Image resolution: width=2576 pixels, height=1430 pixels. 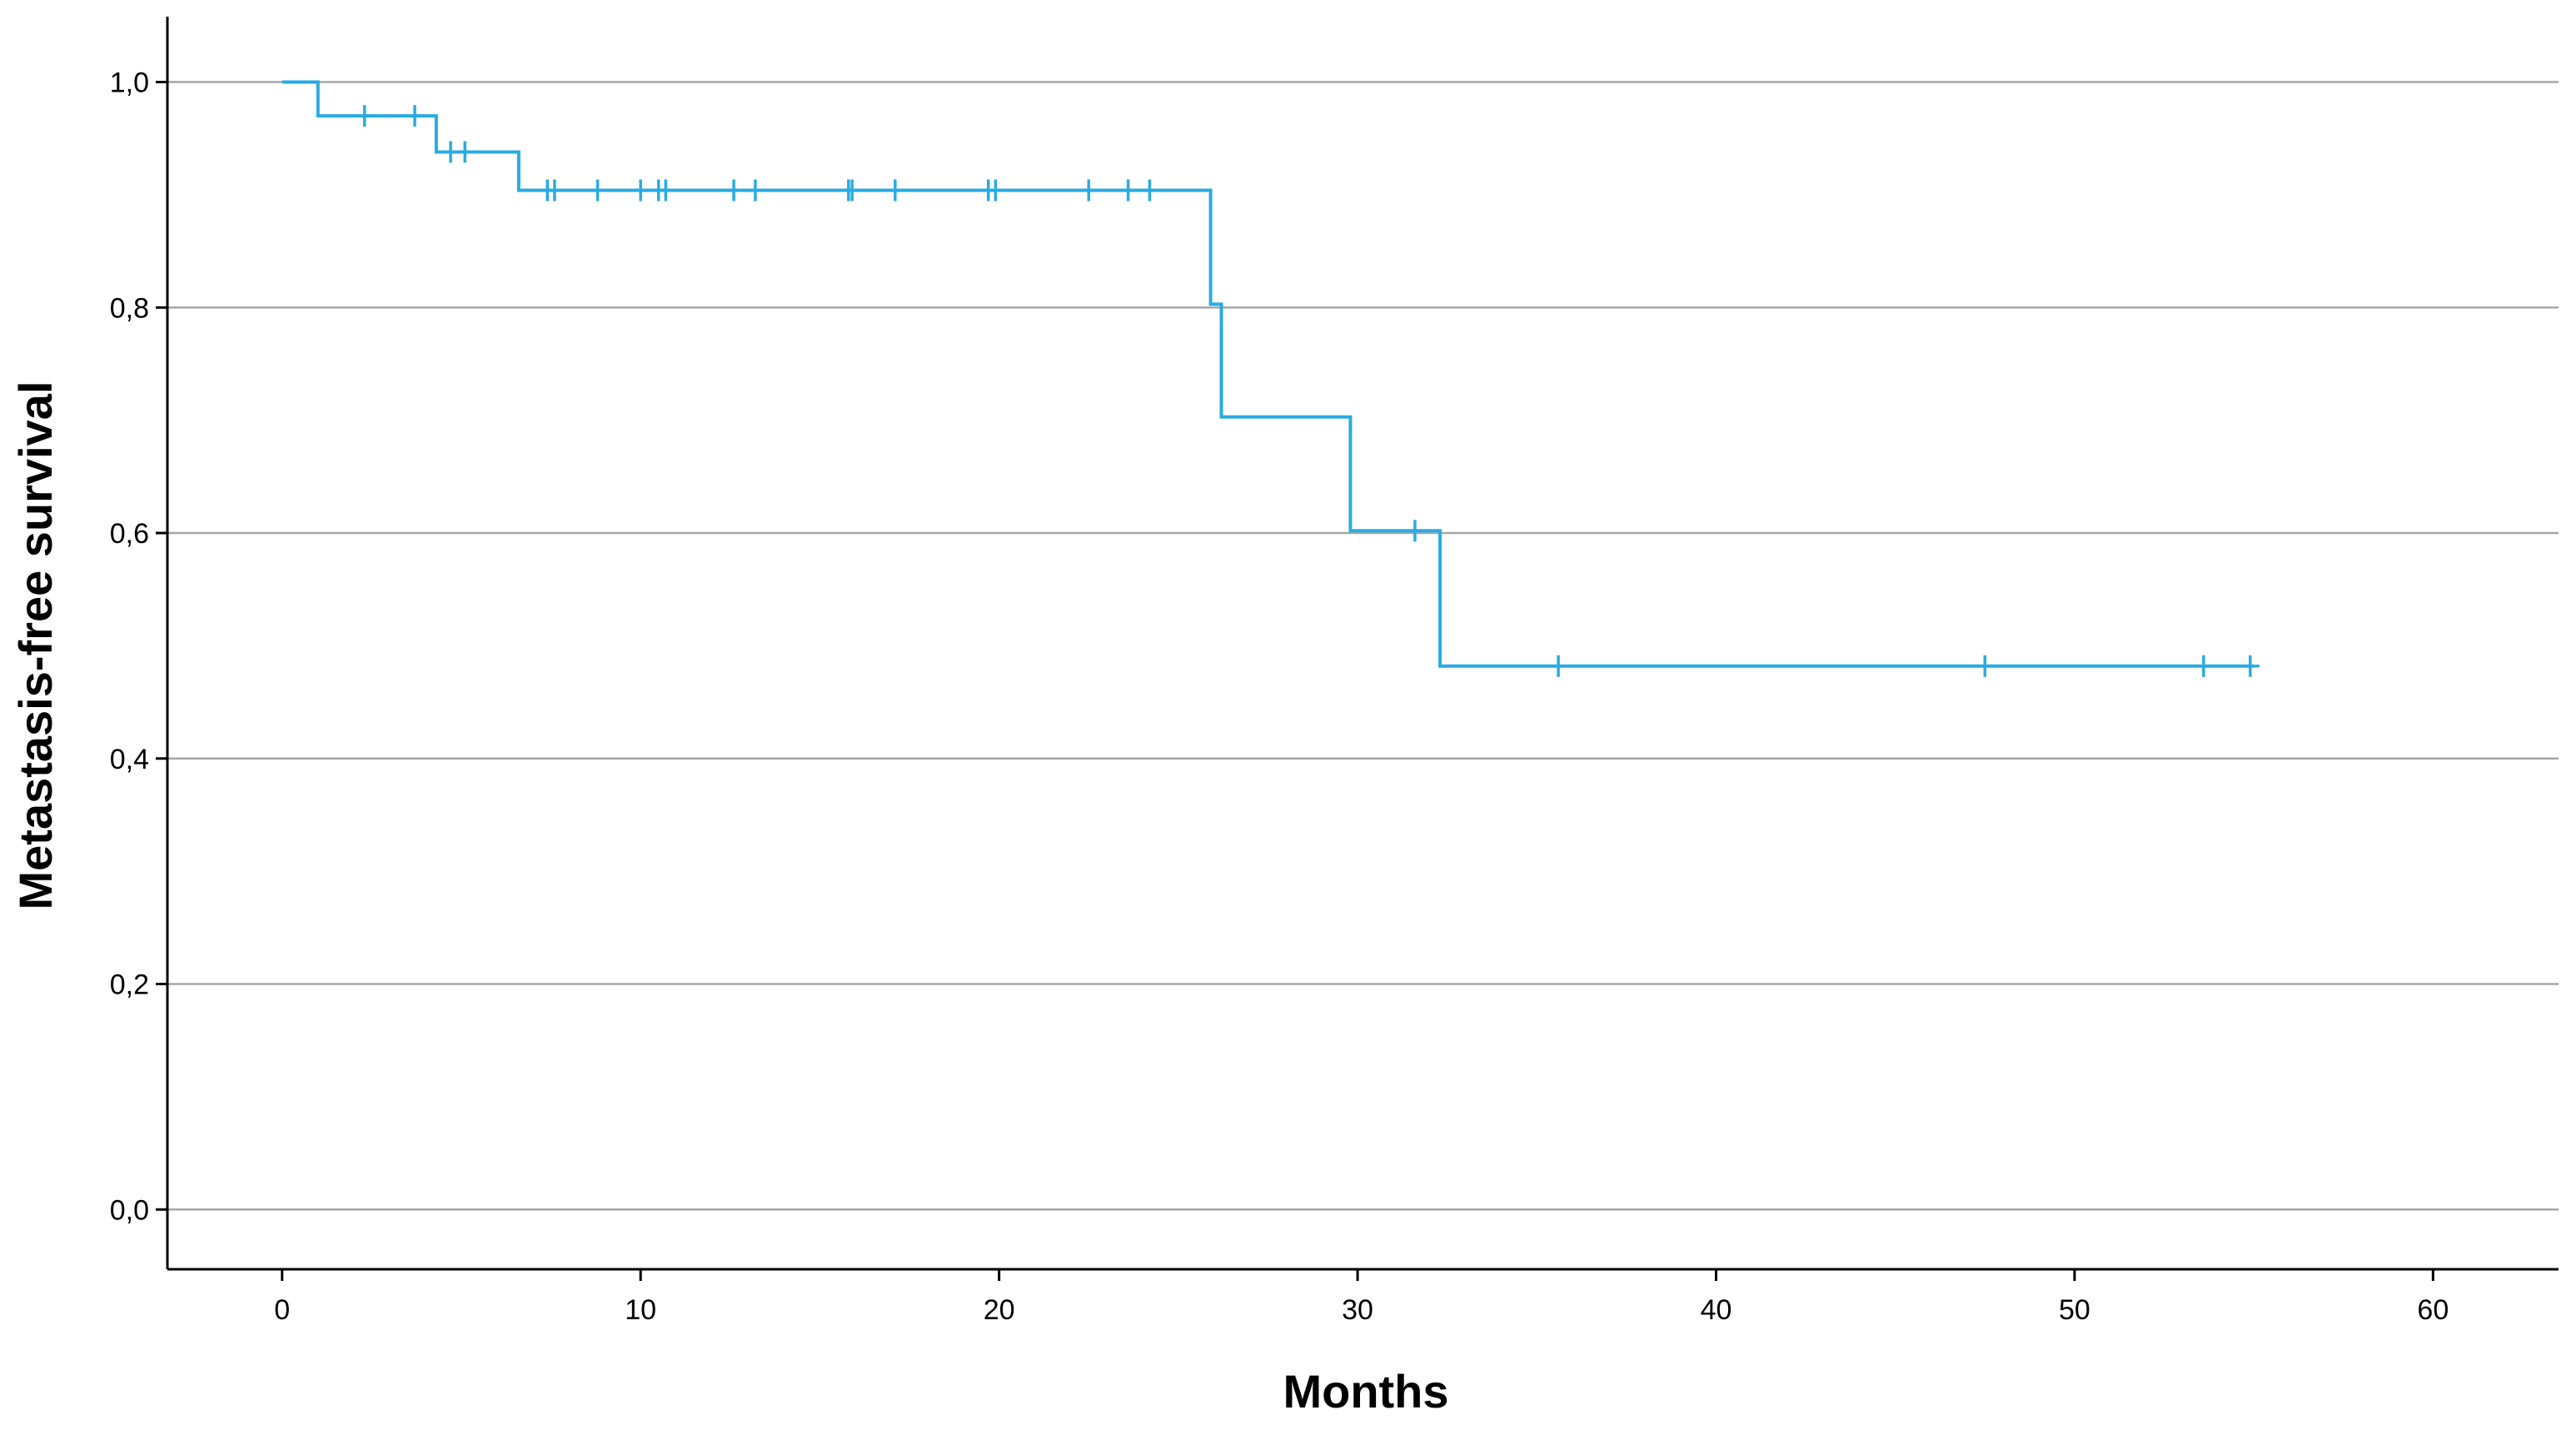 What do you see at coordinates (35, 645) in the screenshot?
I see `y-axis-title: Metastasis-free survival` at bounding box center [35, 645].